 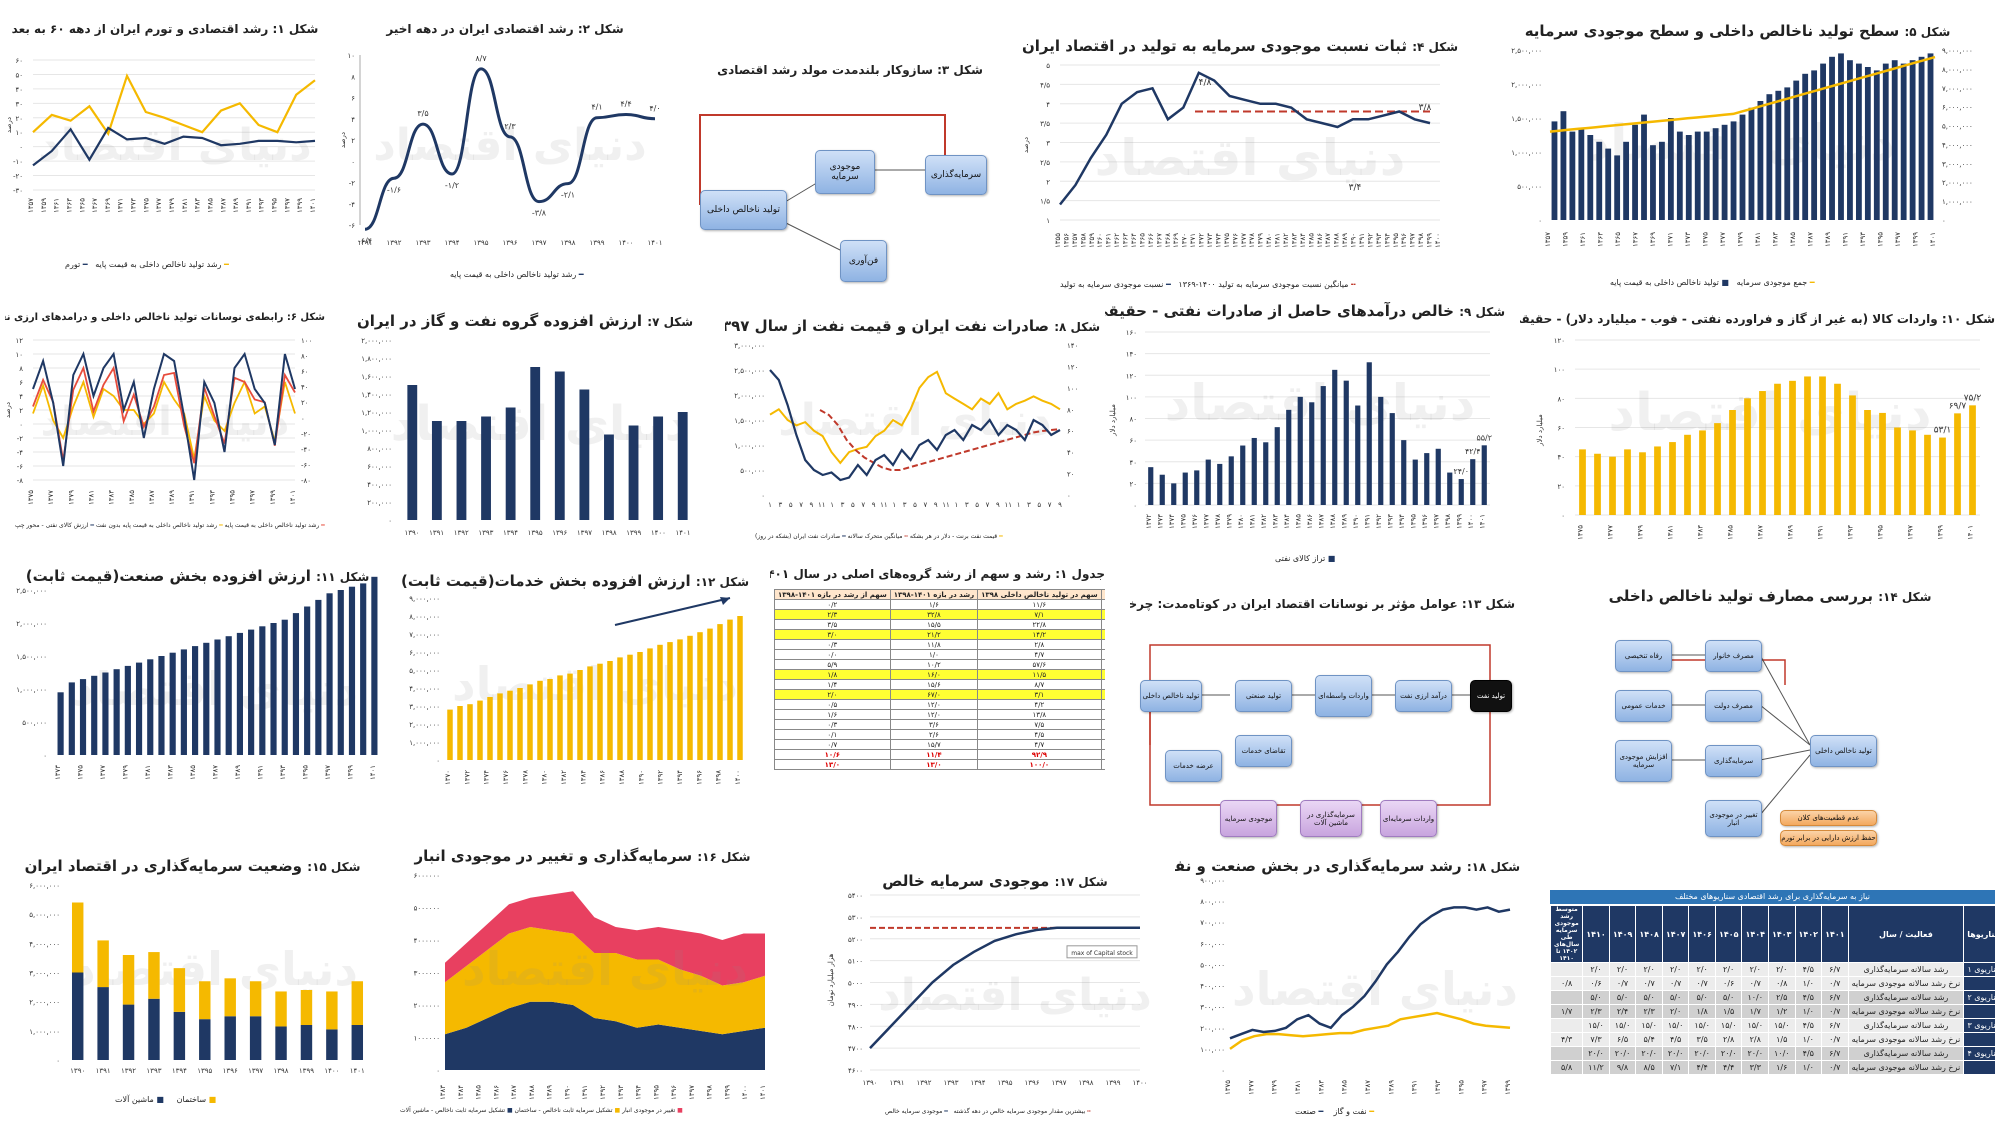 What do you see at coordinates (1649, 997) in the screenshot?
I see `table-cell: ۵/۰` at bounding box center [1649, 997].